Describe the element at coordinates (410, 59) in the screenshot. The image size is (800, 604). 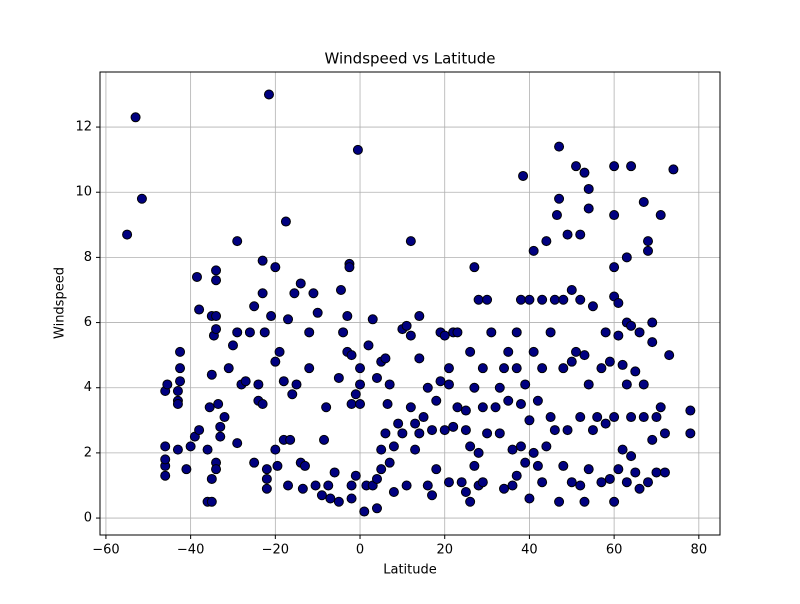
I see `chart-title: Windspeed vs Latitude` at that location.